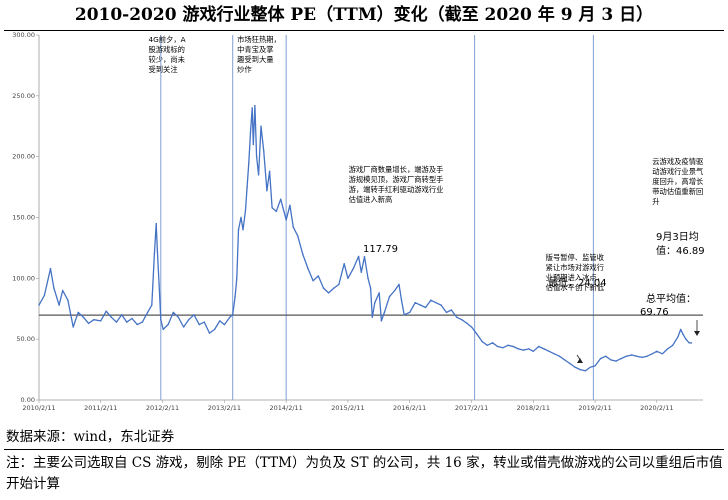 Image resolution: width=728 pixels, height=500 pixels. What do you see at coordinates (255, 49) in the screenshot?
I see `annotation-line: 中青宝及掌` at bounding box center [255, 49].